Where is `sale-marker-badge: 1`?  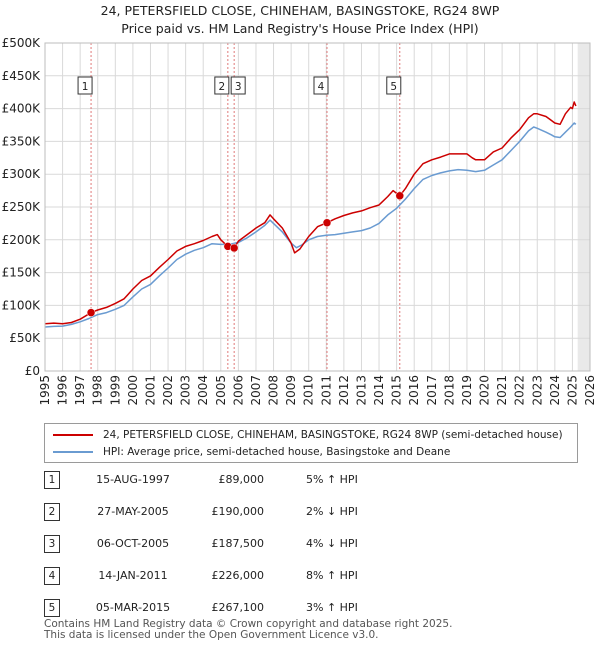 sale-marker-badge: 1 is located at coordinates (85, 85).